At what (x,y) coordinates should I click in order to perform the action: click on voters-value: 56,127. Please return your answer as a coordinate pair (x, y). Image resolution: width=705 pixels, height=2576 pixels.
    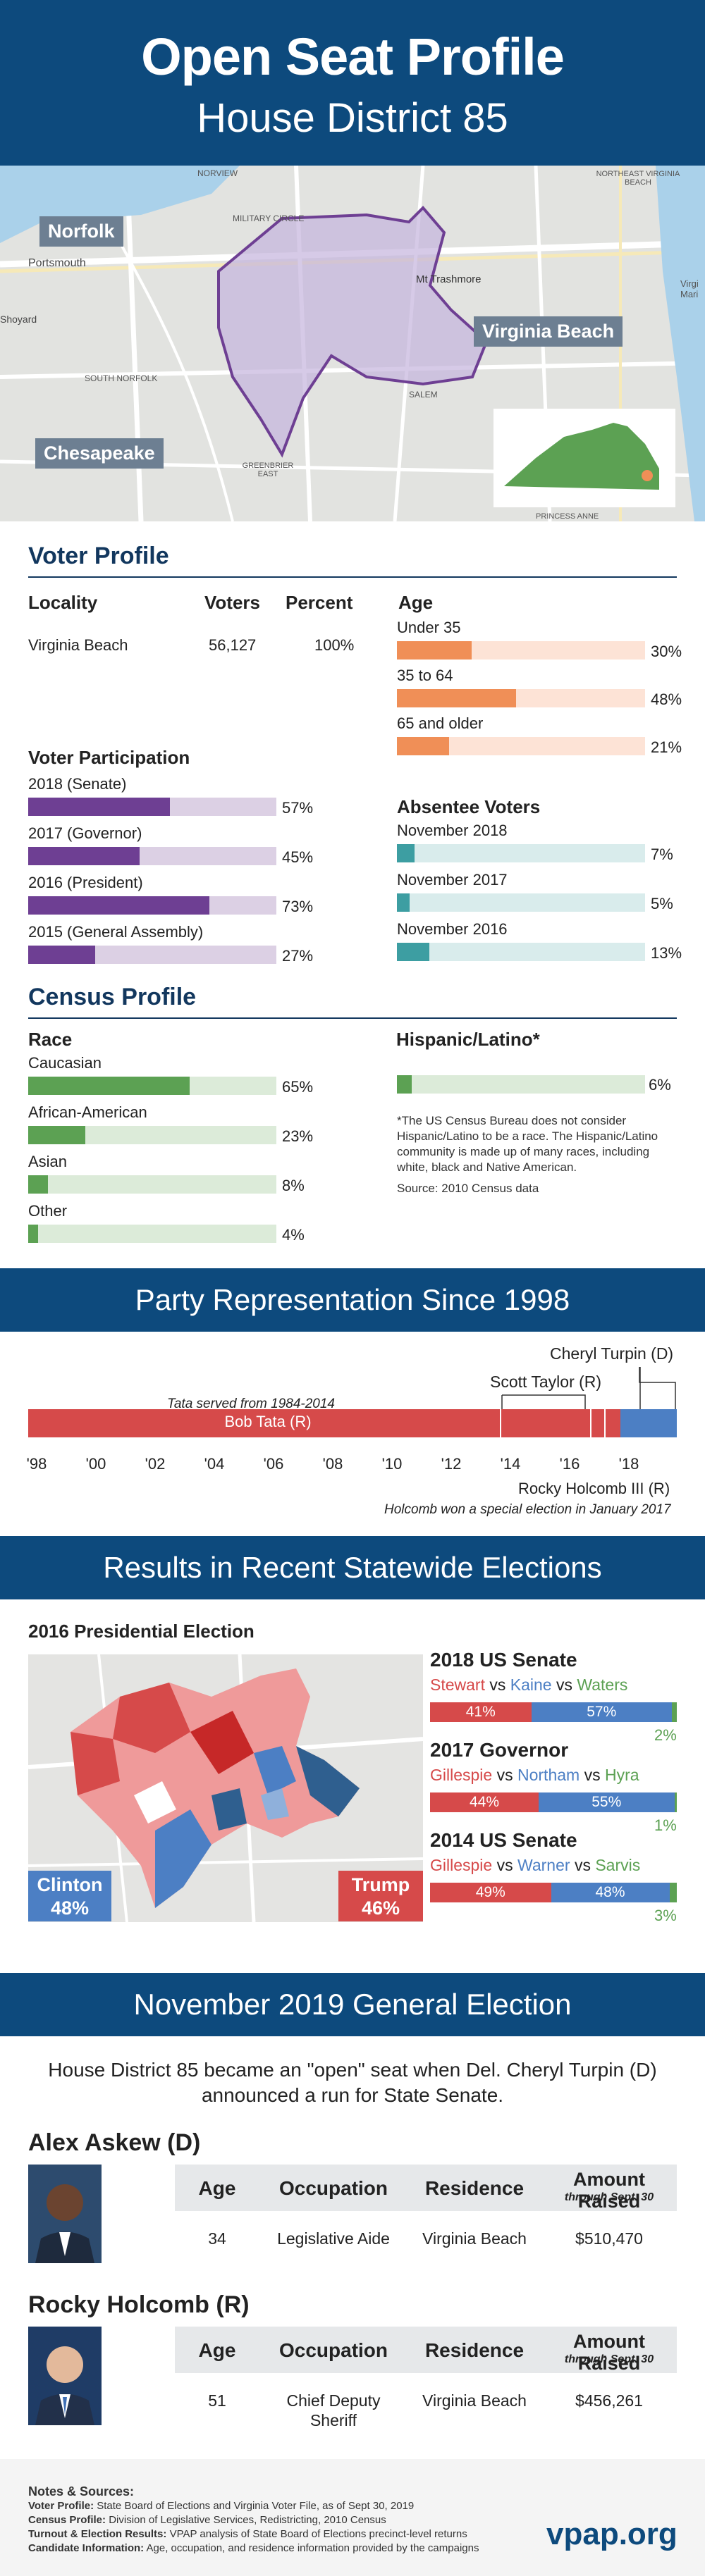
    Looking at the image, I should click on (233, 645).